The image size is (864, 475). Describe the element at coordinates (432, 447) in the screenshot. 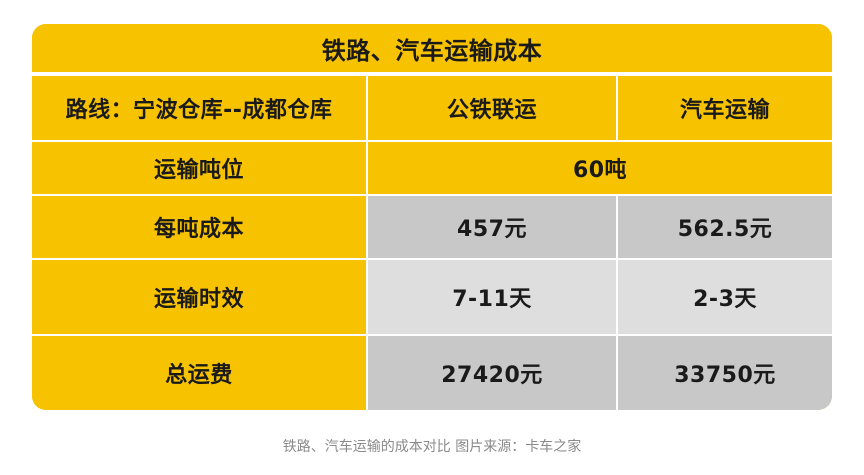

I see `image-caption: 铁路、汽车运输的成本对比 图片来源：卡车之家` at that location.